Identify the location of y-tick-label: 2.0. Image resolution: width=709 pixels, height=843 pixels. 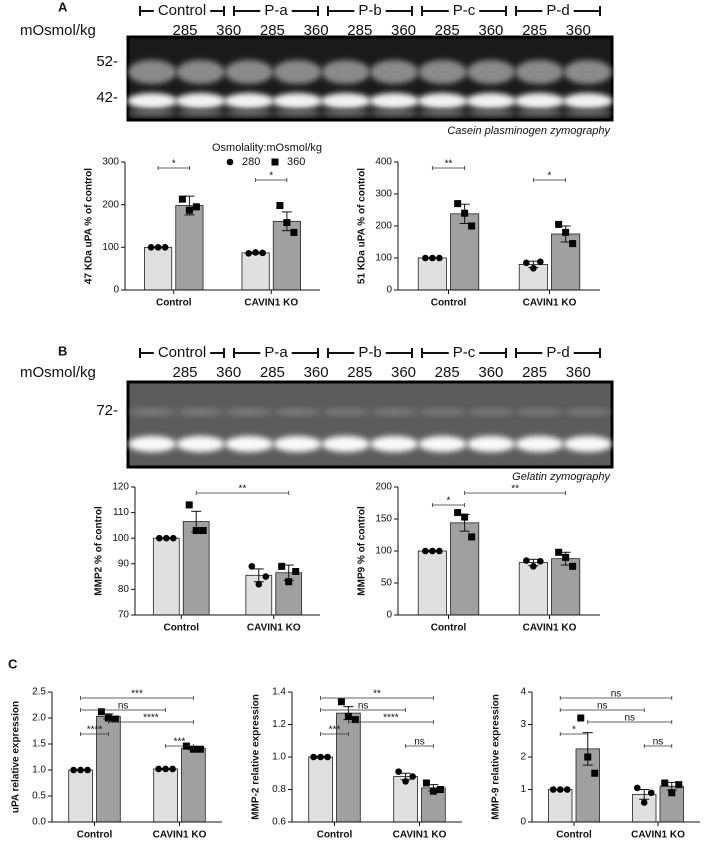
(39, 718).